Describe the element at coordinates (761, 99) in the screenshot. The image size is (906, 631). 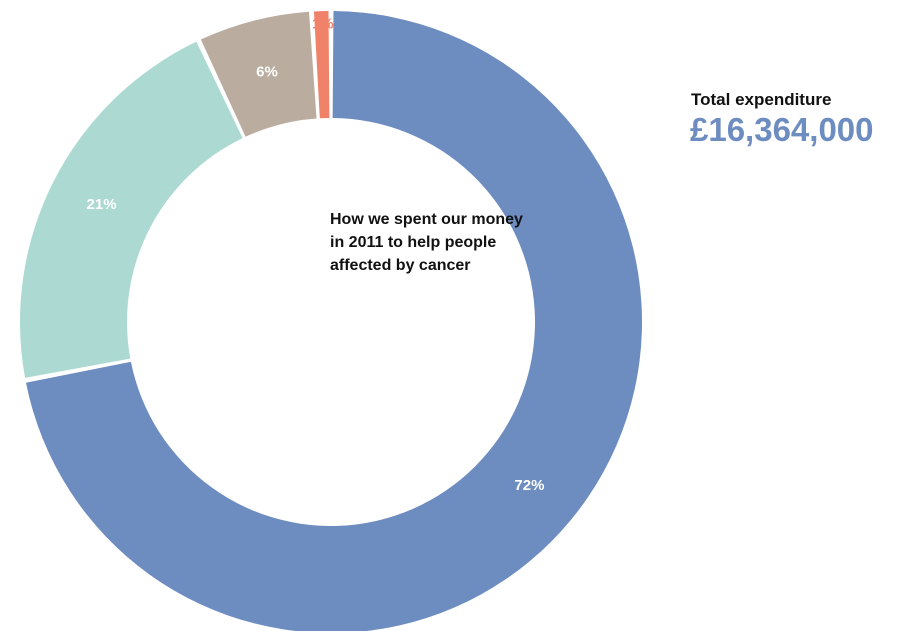
I see `total-expenditure-label: Total expenditure` at that location.